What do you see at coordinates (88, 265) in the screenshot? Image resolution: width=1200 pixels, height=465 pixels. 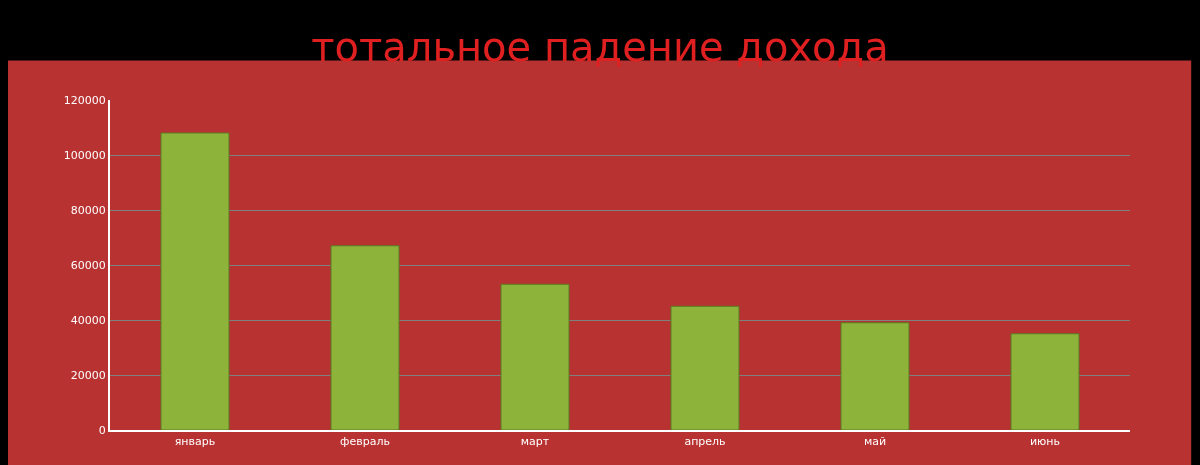 I see `y-tick-label: 60000` at bounding box center [88, 265].